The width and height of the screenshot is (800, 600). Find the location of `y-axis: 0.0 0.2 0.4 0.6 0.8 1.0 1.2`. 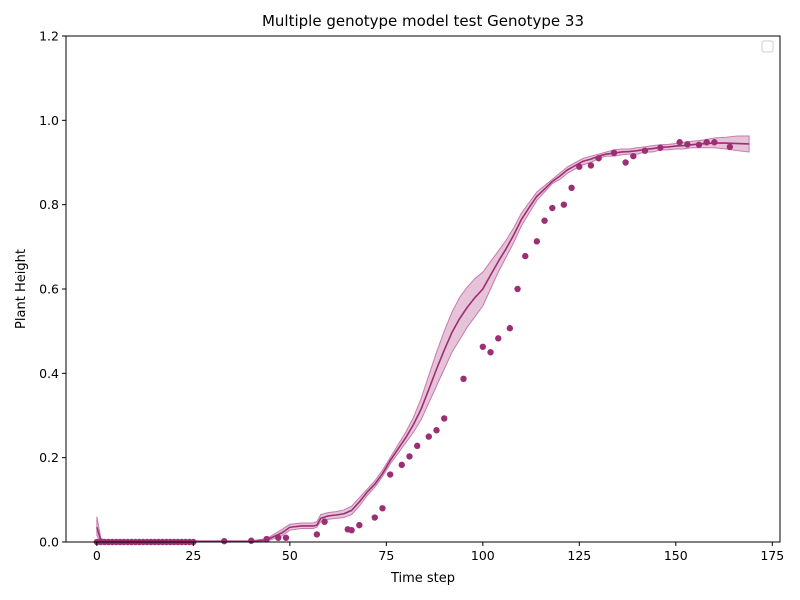

y-axis: 0.0 0.2 0.4 0.6 0.8 1.0 1.2 is located at coordinates (52, 289).